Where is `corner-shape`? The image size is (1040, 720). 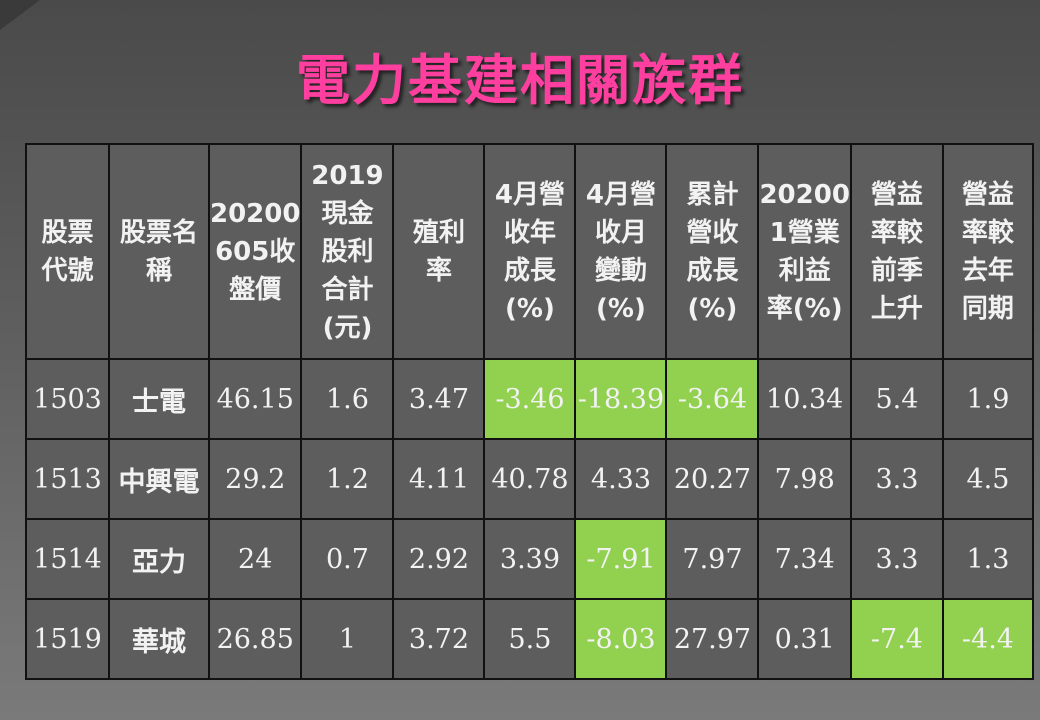 corner-shape is located at coordinates (20, 15).